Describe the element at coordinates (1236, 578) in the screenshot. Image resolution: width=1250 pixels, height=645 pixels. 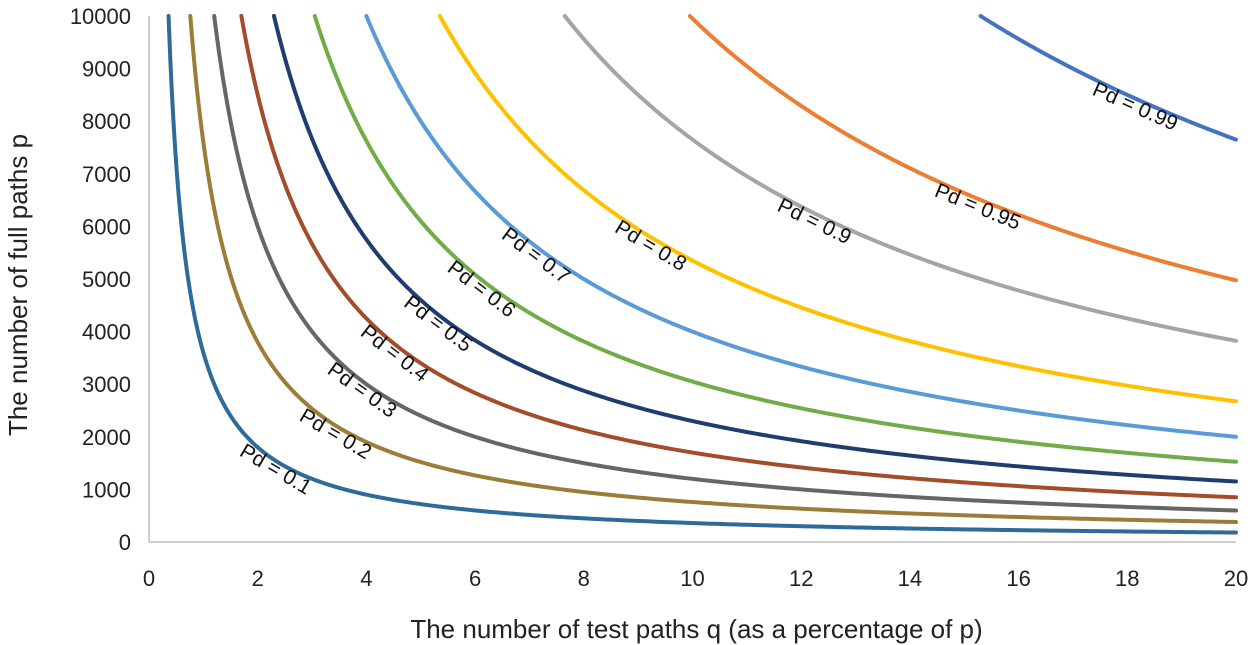
I see `x-tick-label: 20` at that location.